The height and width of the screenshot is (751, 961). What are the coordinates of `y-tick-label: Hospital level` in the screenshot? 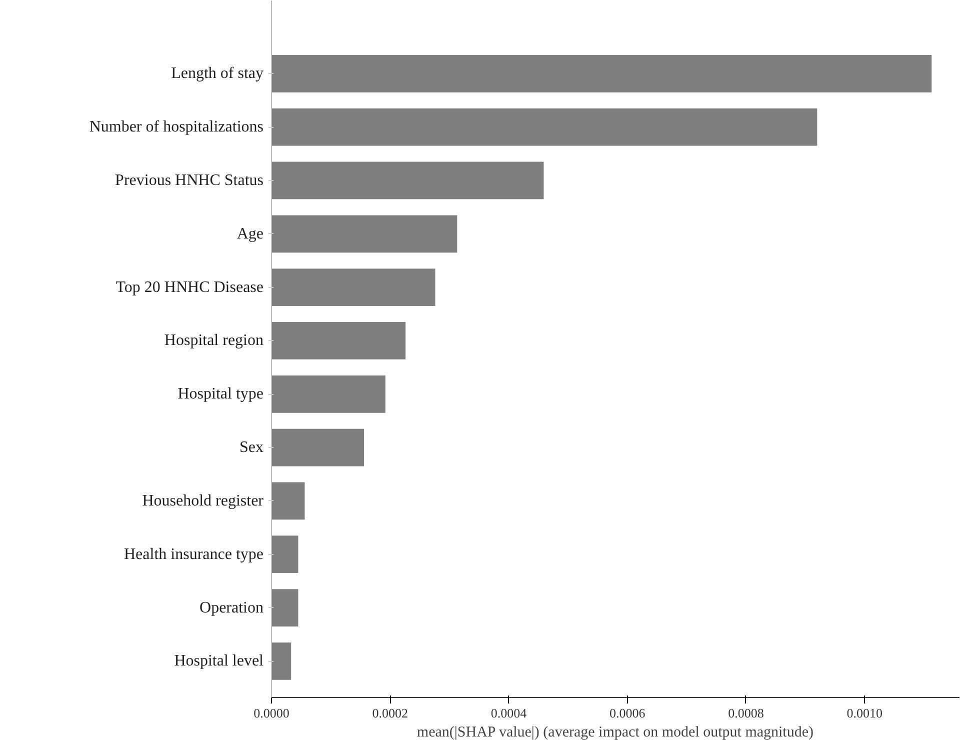 It's located at (219, 661).